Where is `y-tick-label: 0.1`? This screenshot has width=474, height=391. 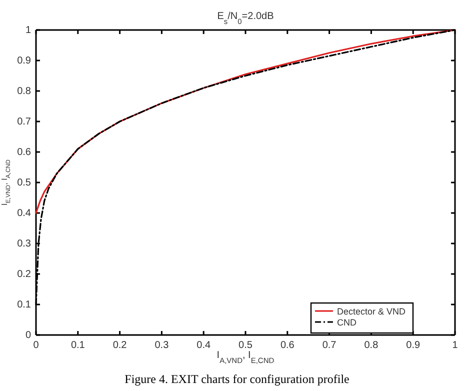 y-tick-label: 0.1 is located at coordinates (24, 305).